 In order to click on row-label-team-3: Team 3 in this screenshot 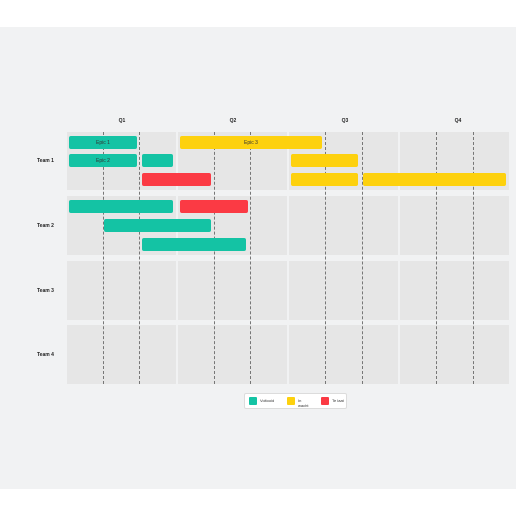, I will do `click(45, 291)`.